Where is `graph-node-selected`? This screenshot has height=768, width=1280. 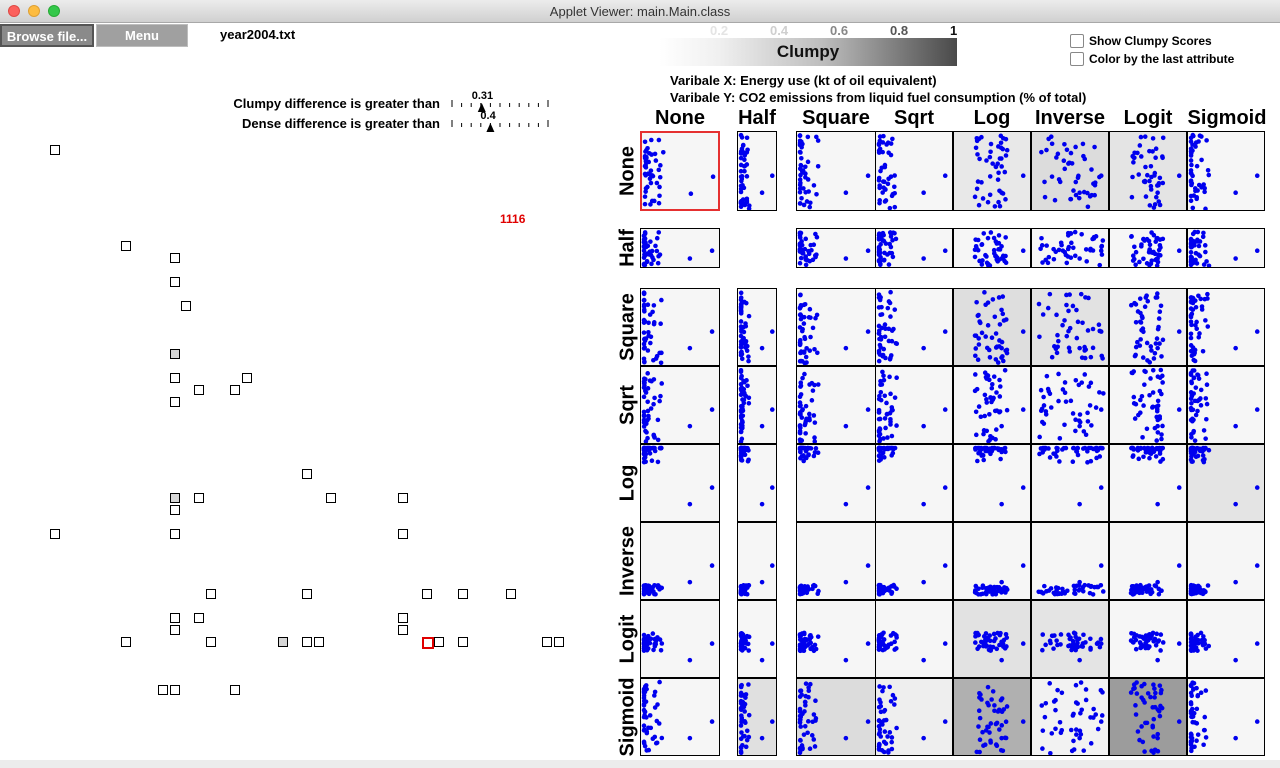
graph-node-selected is located at coordinates (428, 643).